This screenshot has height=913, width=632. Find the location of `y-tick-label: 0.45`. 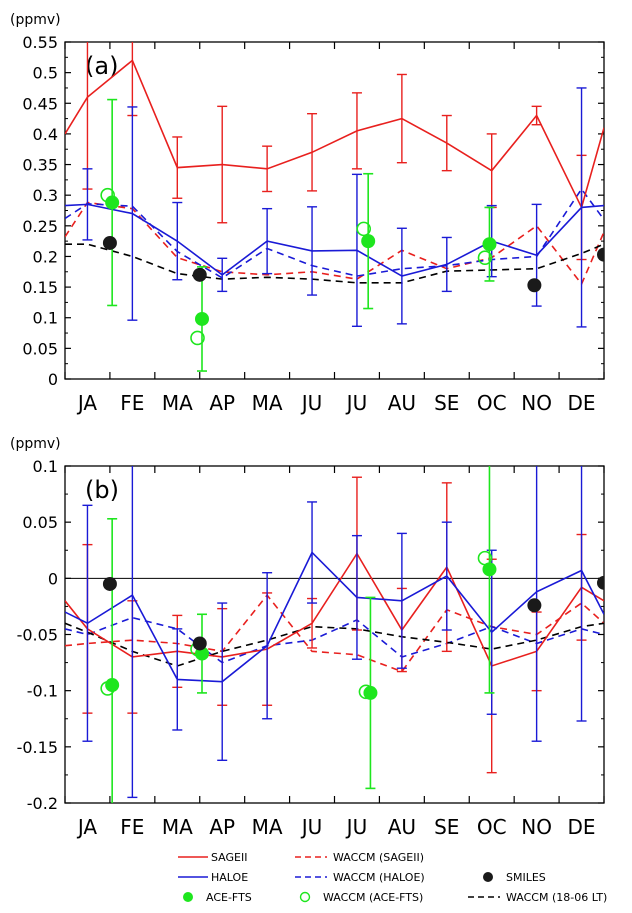

y-tick-label: 0.45 is located at coordinates (40, 103).